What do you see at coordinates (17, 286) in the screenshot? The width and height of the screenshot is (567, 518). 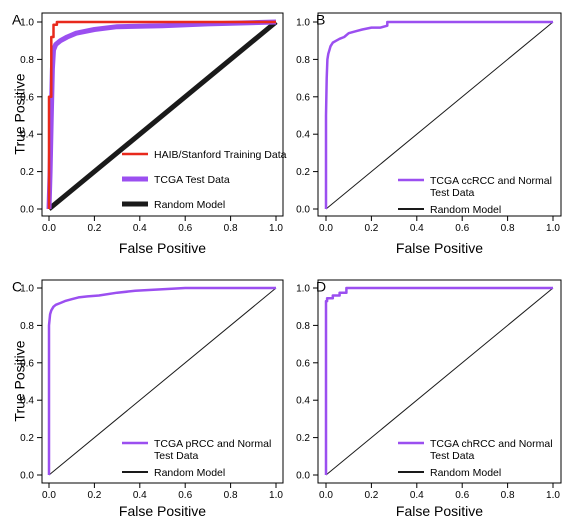 I see `panel-letter: C` at bounding box center [17, 286].